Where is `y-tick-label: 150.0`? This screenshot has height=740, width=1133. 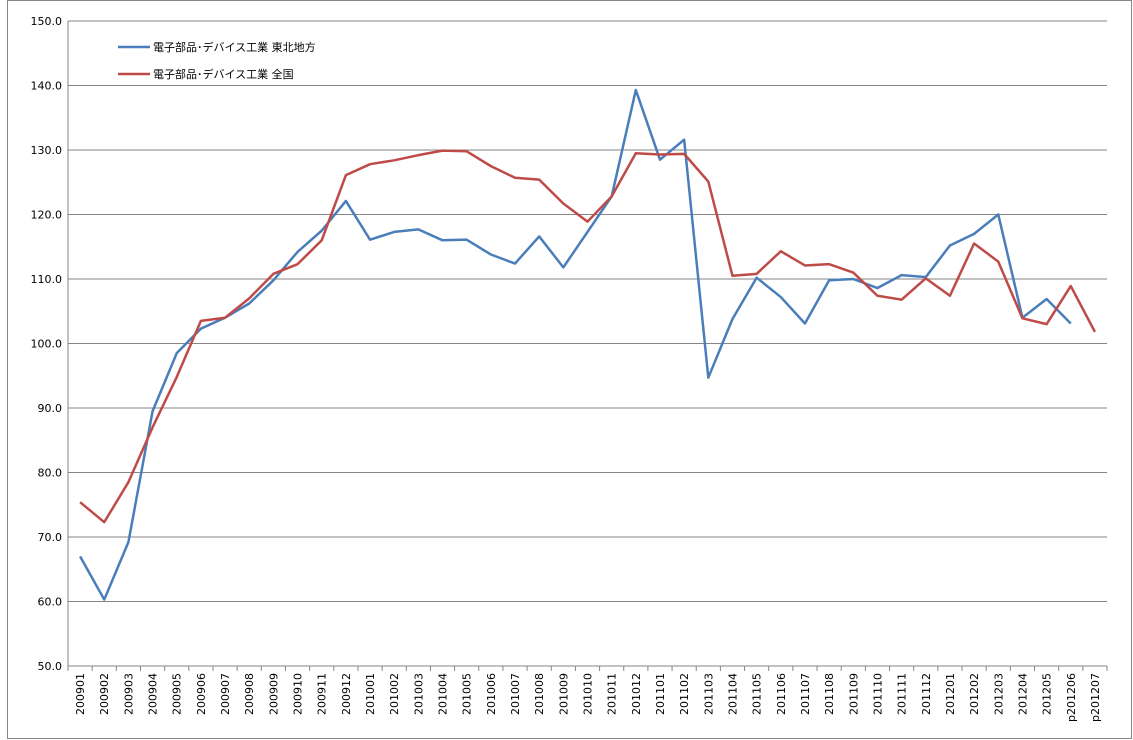 y-tick-label: 150.0 is located at coordinates (47, 21).